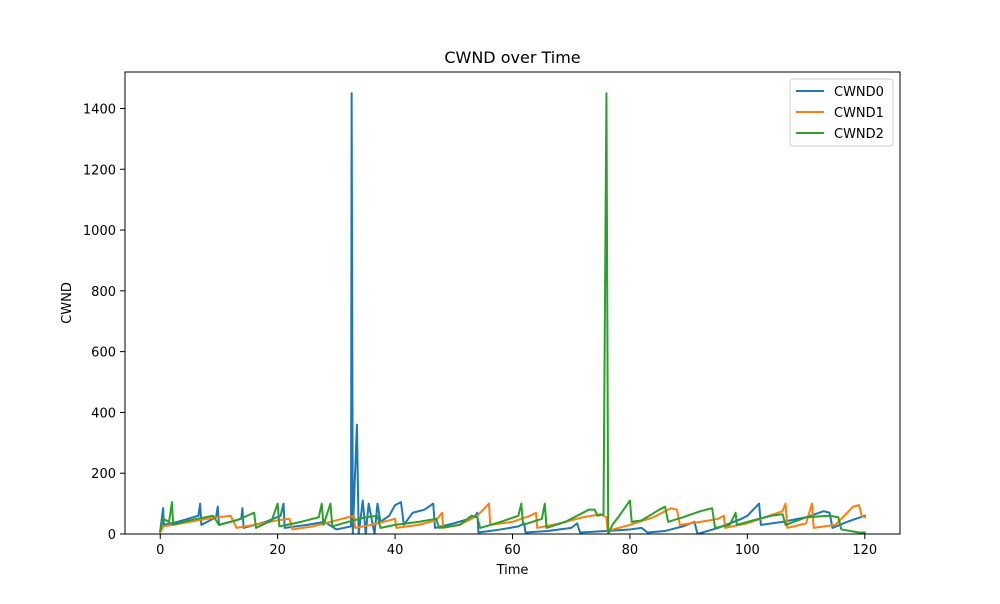  Describe the element at coordinates (67, 303) in the screenshot. I see `y-axis-label: CWND` at that location.